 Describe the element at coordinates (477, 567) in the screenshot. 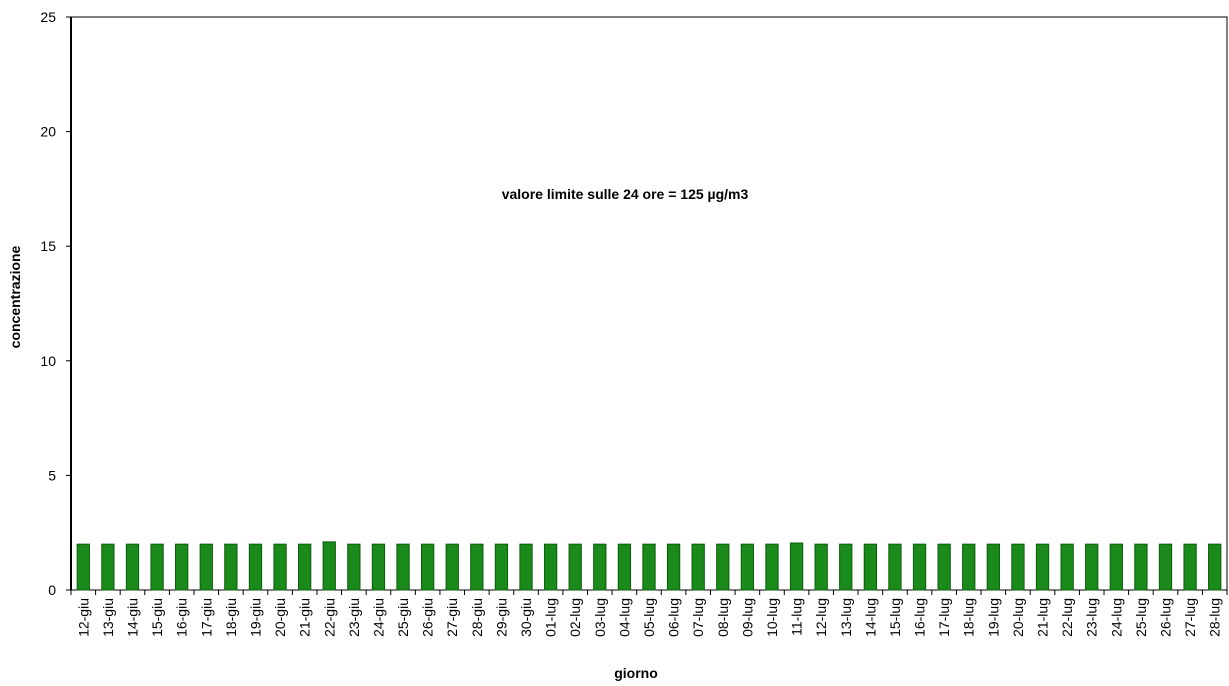

I see `bar-28-giu` at that location.